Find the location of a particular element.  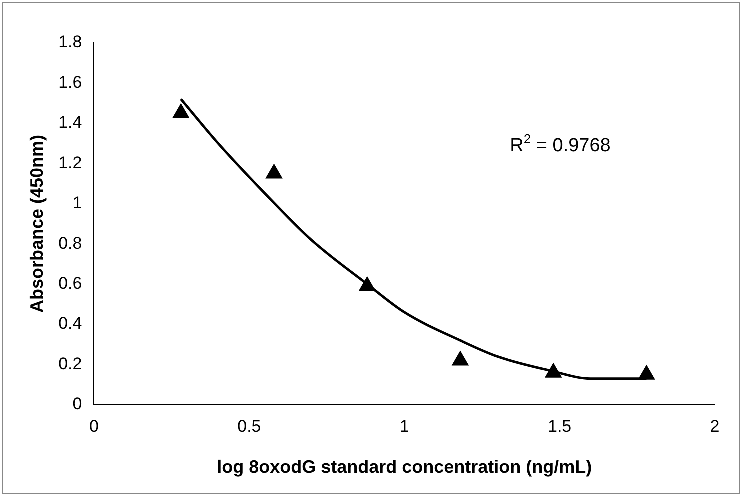

y-tick-label: 1 is located at coordinates (77, 203).